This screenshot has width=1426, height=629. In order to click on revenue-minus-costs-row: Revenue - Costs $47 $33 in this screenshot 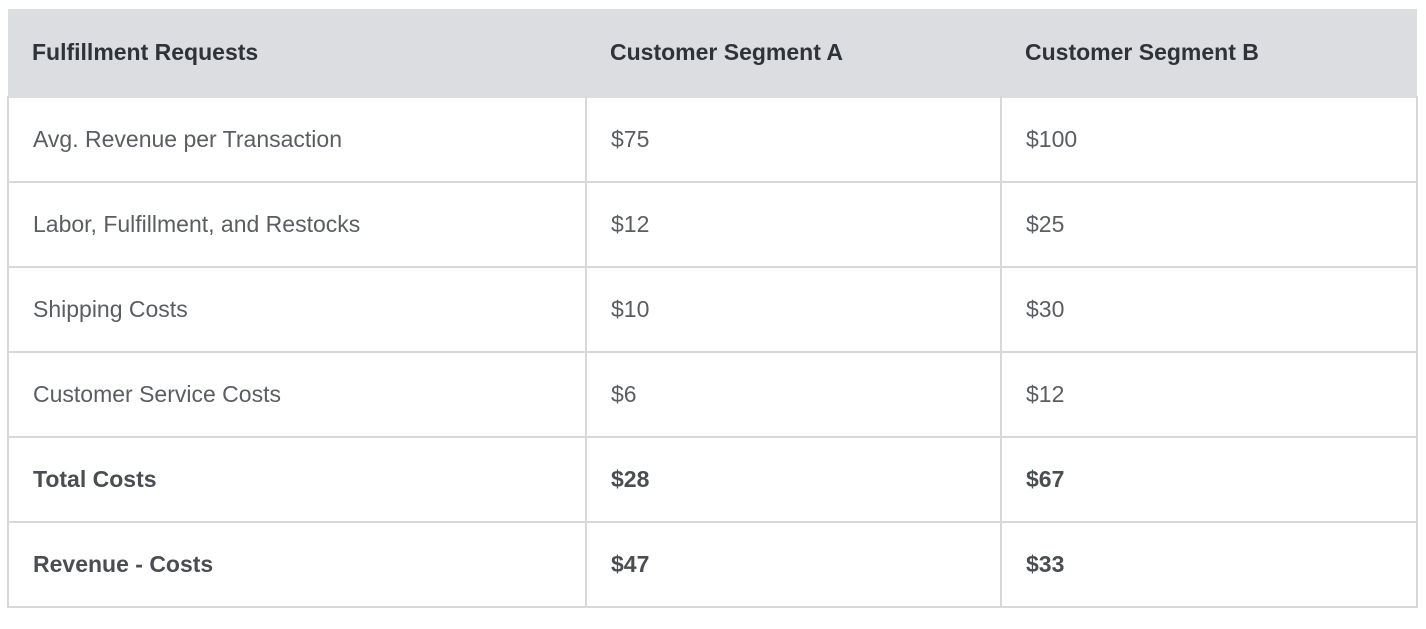, I will do `click(712, 564)`.